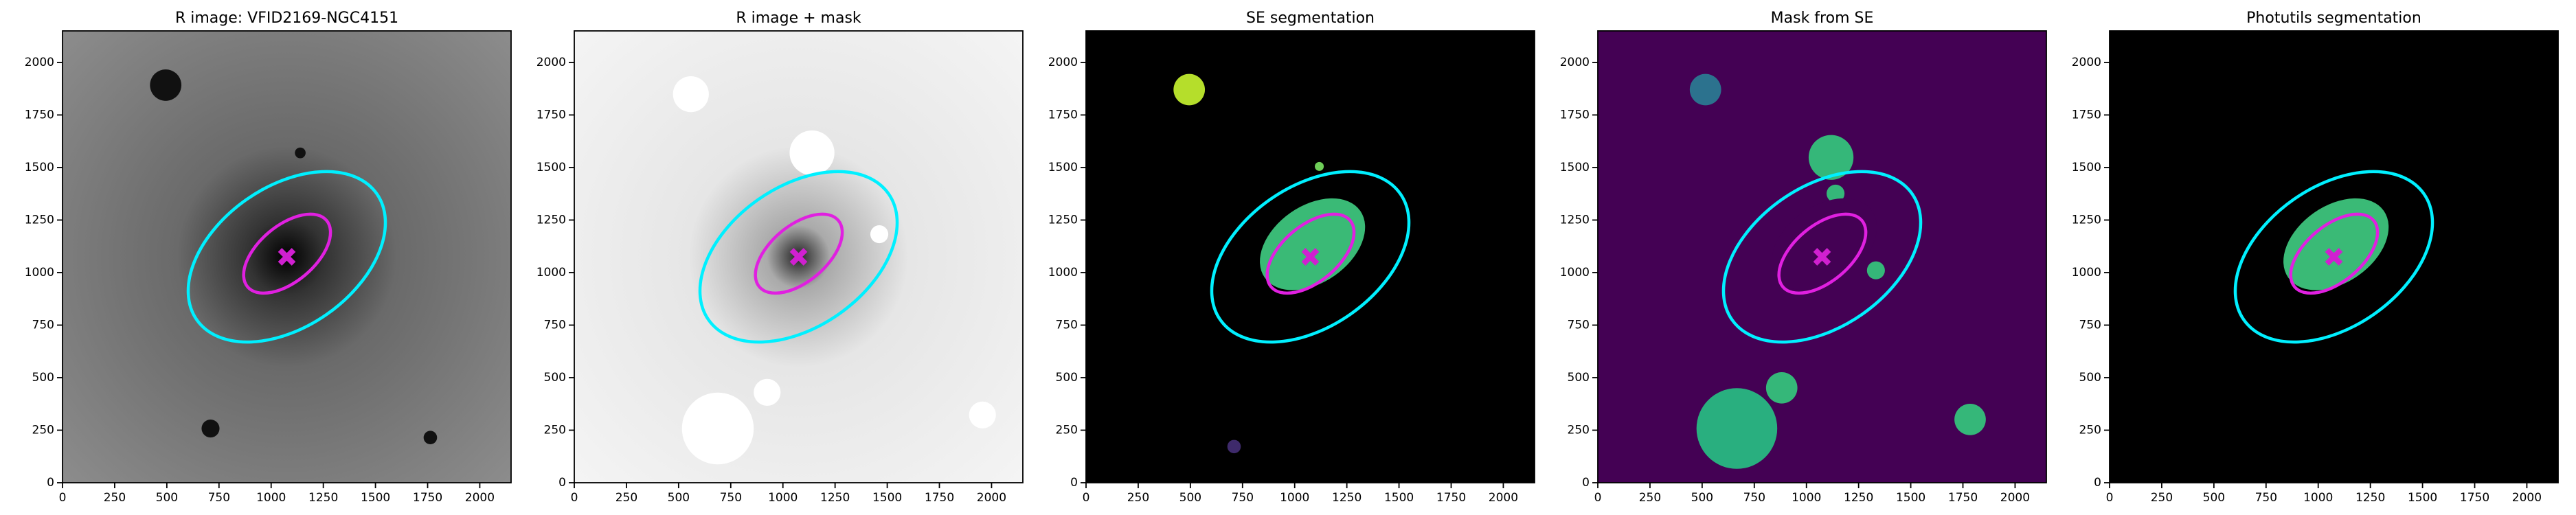 The height and width of the screenshot is (515, 2576). Describe the element at coordinates (798, 18) in the screenshot. I see `panel-title: R image + mask` at that location.